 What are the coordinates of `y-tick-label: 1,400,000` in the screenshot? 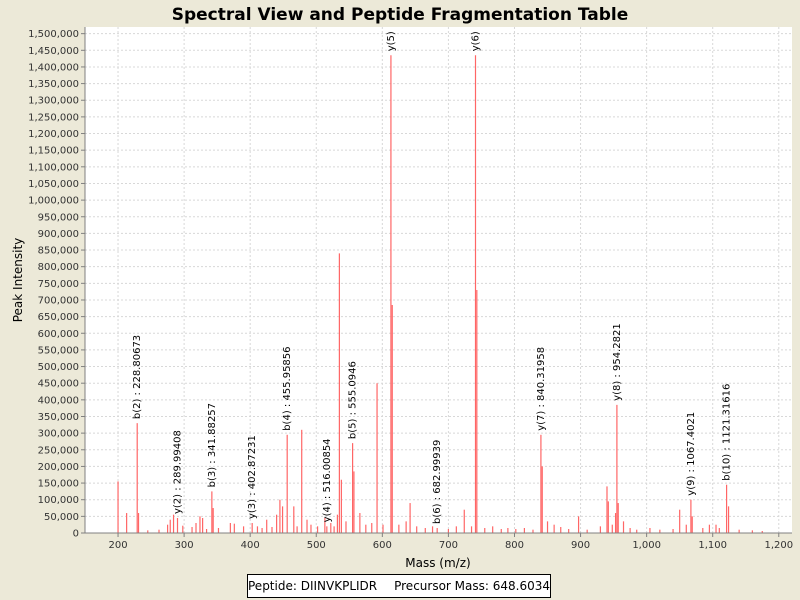 It's located at (53, 67).